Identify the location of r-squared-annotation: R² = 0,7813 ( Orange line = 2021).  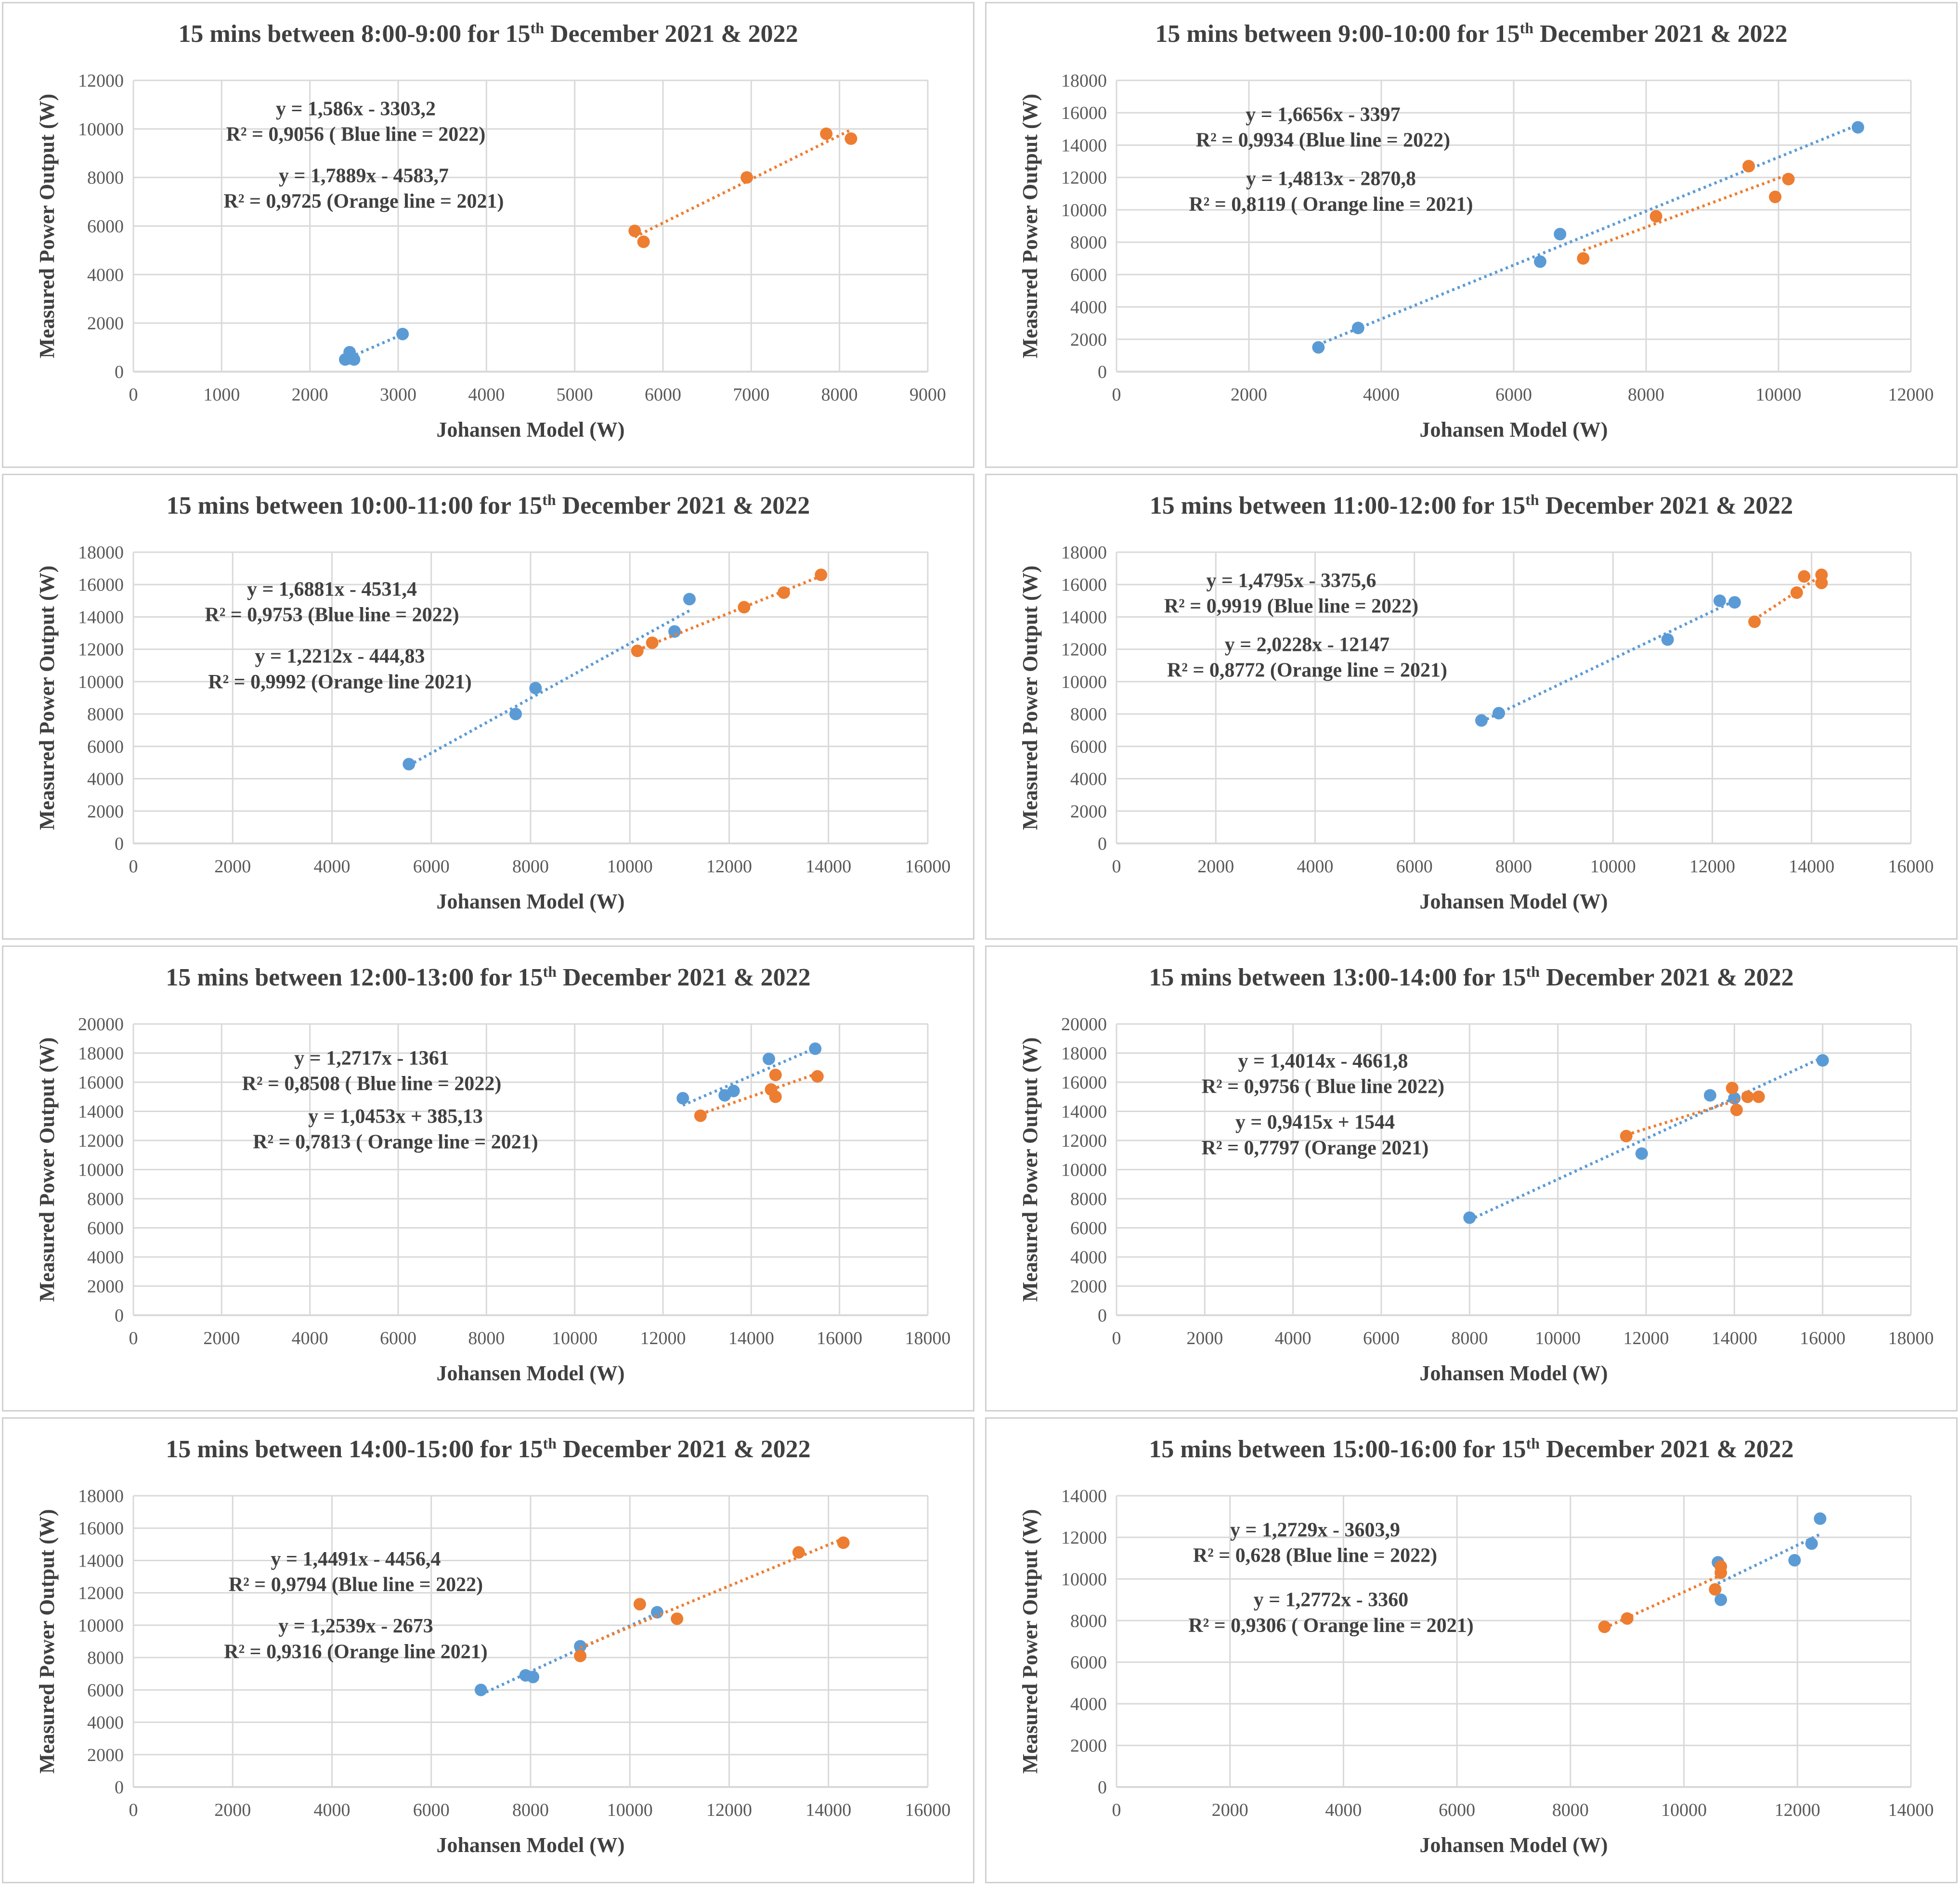
(395, 1142).